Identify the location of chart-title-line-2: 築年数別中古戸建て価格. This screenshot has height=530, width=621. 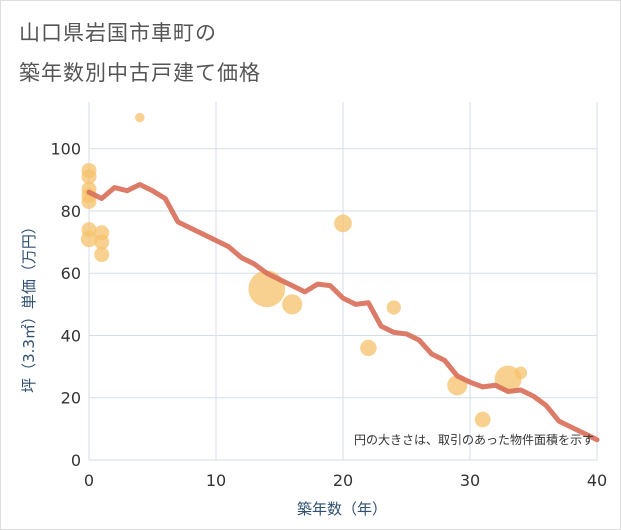
(140, 73).